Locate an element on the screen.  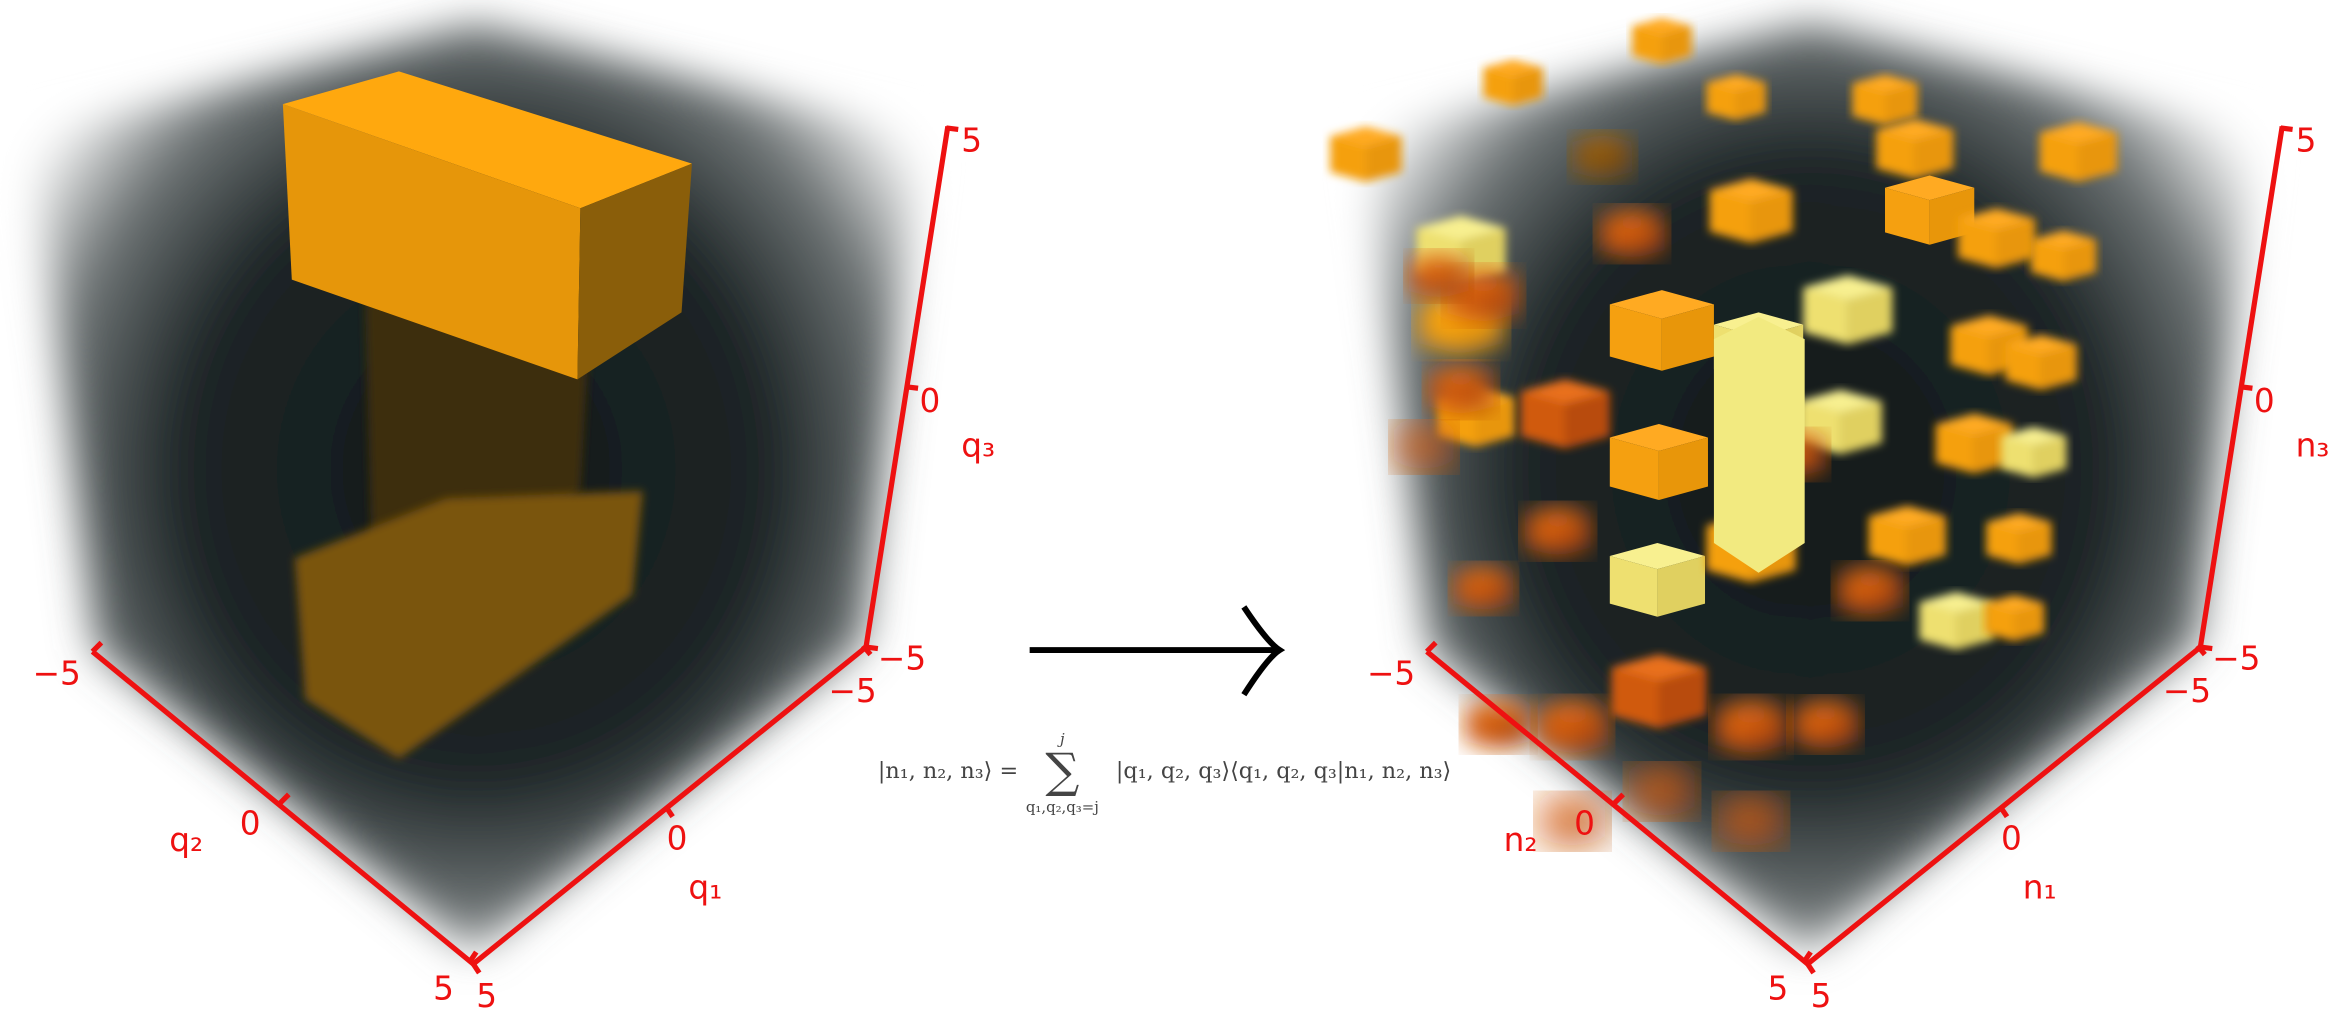
axis-label: n₁ is located at coordinates (2040, 888).